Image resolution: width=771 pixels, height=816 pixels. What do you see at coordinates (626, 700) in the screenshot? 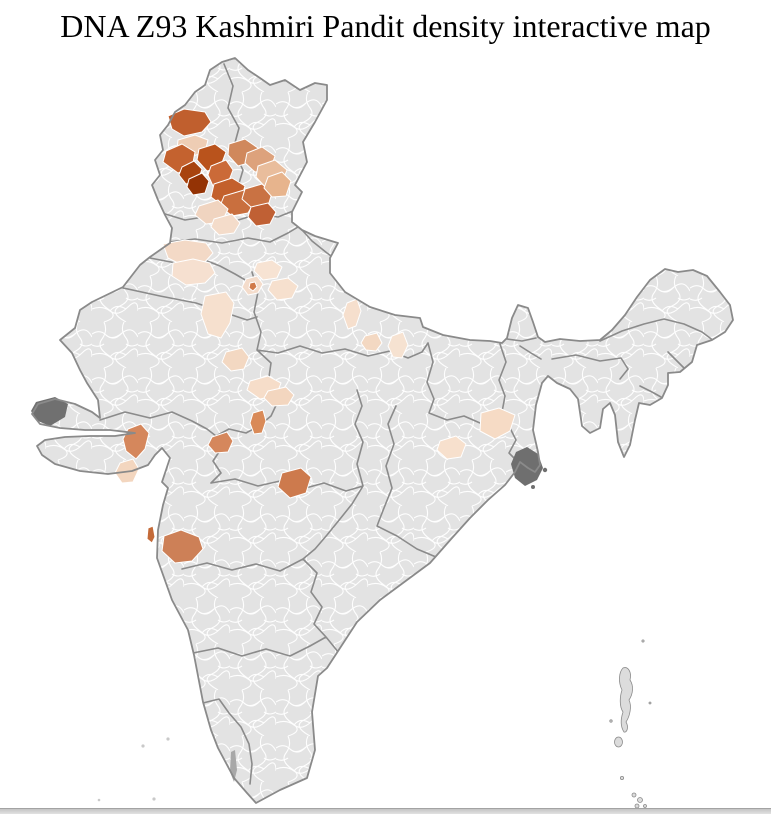
I see `andaman-main-island` at bounding box center [626, 700].